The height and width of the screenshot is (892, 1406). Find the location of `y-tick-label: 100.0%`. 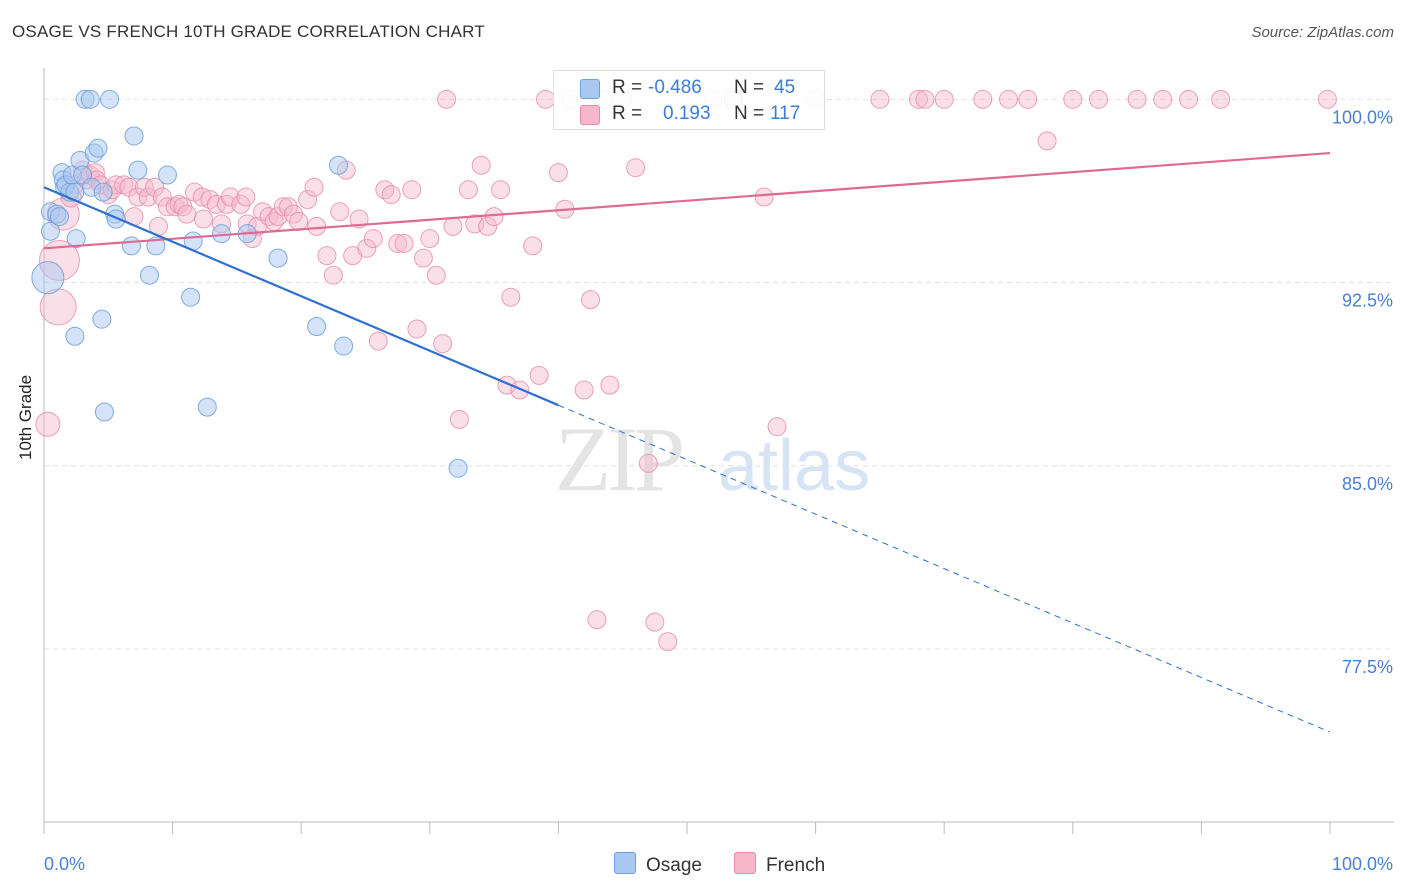

y-tick-label: 100.0% is located at coordinates (1362, 117).